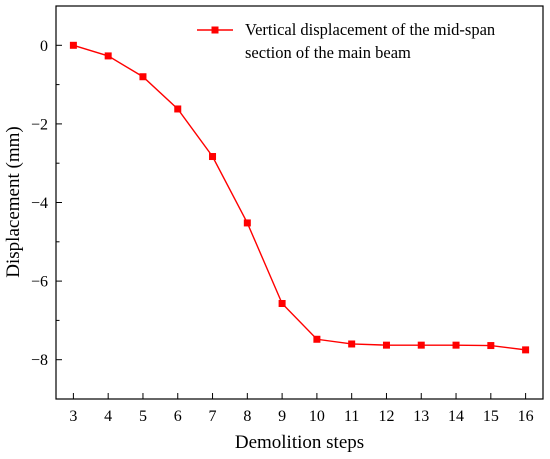 The image size is (550, 459). I want to click on x-tick-label: 5, so click(143, 416).